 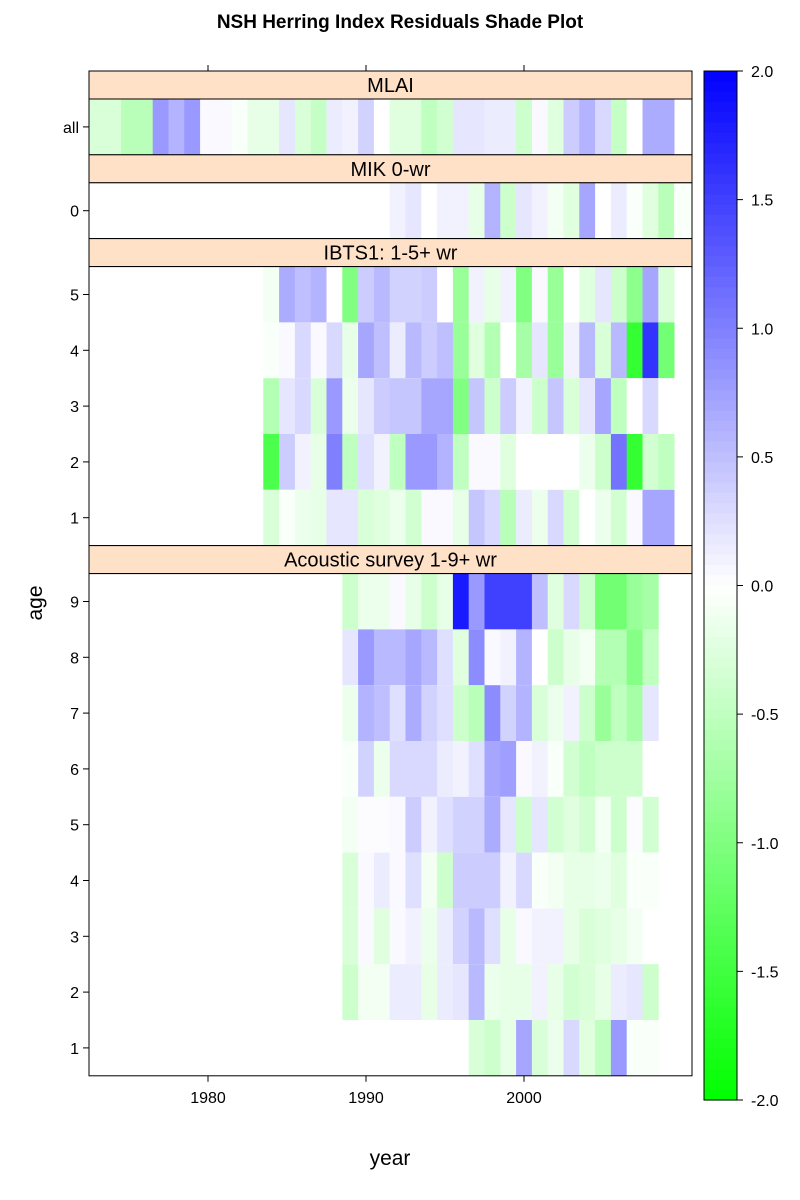 I want to click on colorbar-tick-label: 2.0, so click(x=762, y=72).